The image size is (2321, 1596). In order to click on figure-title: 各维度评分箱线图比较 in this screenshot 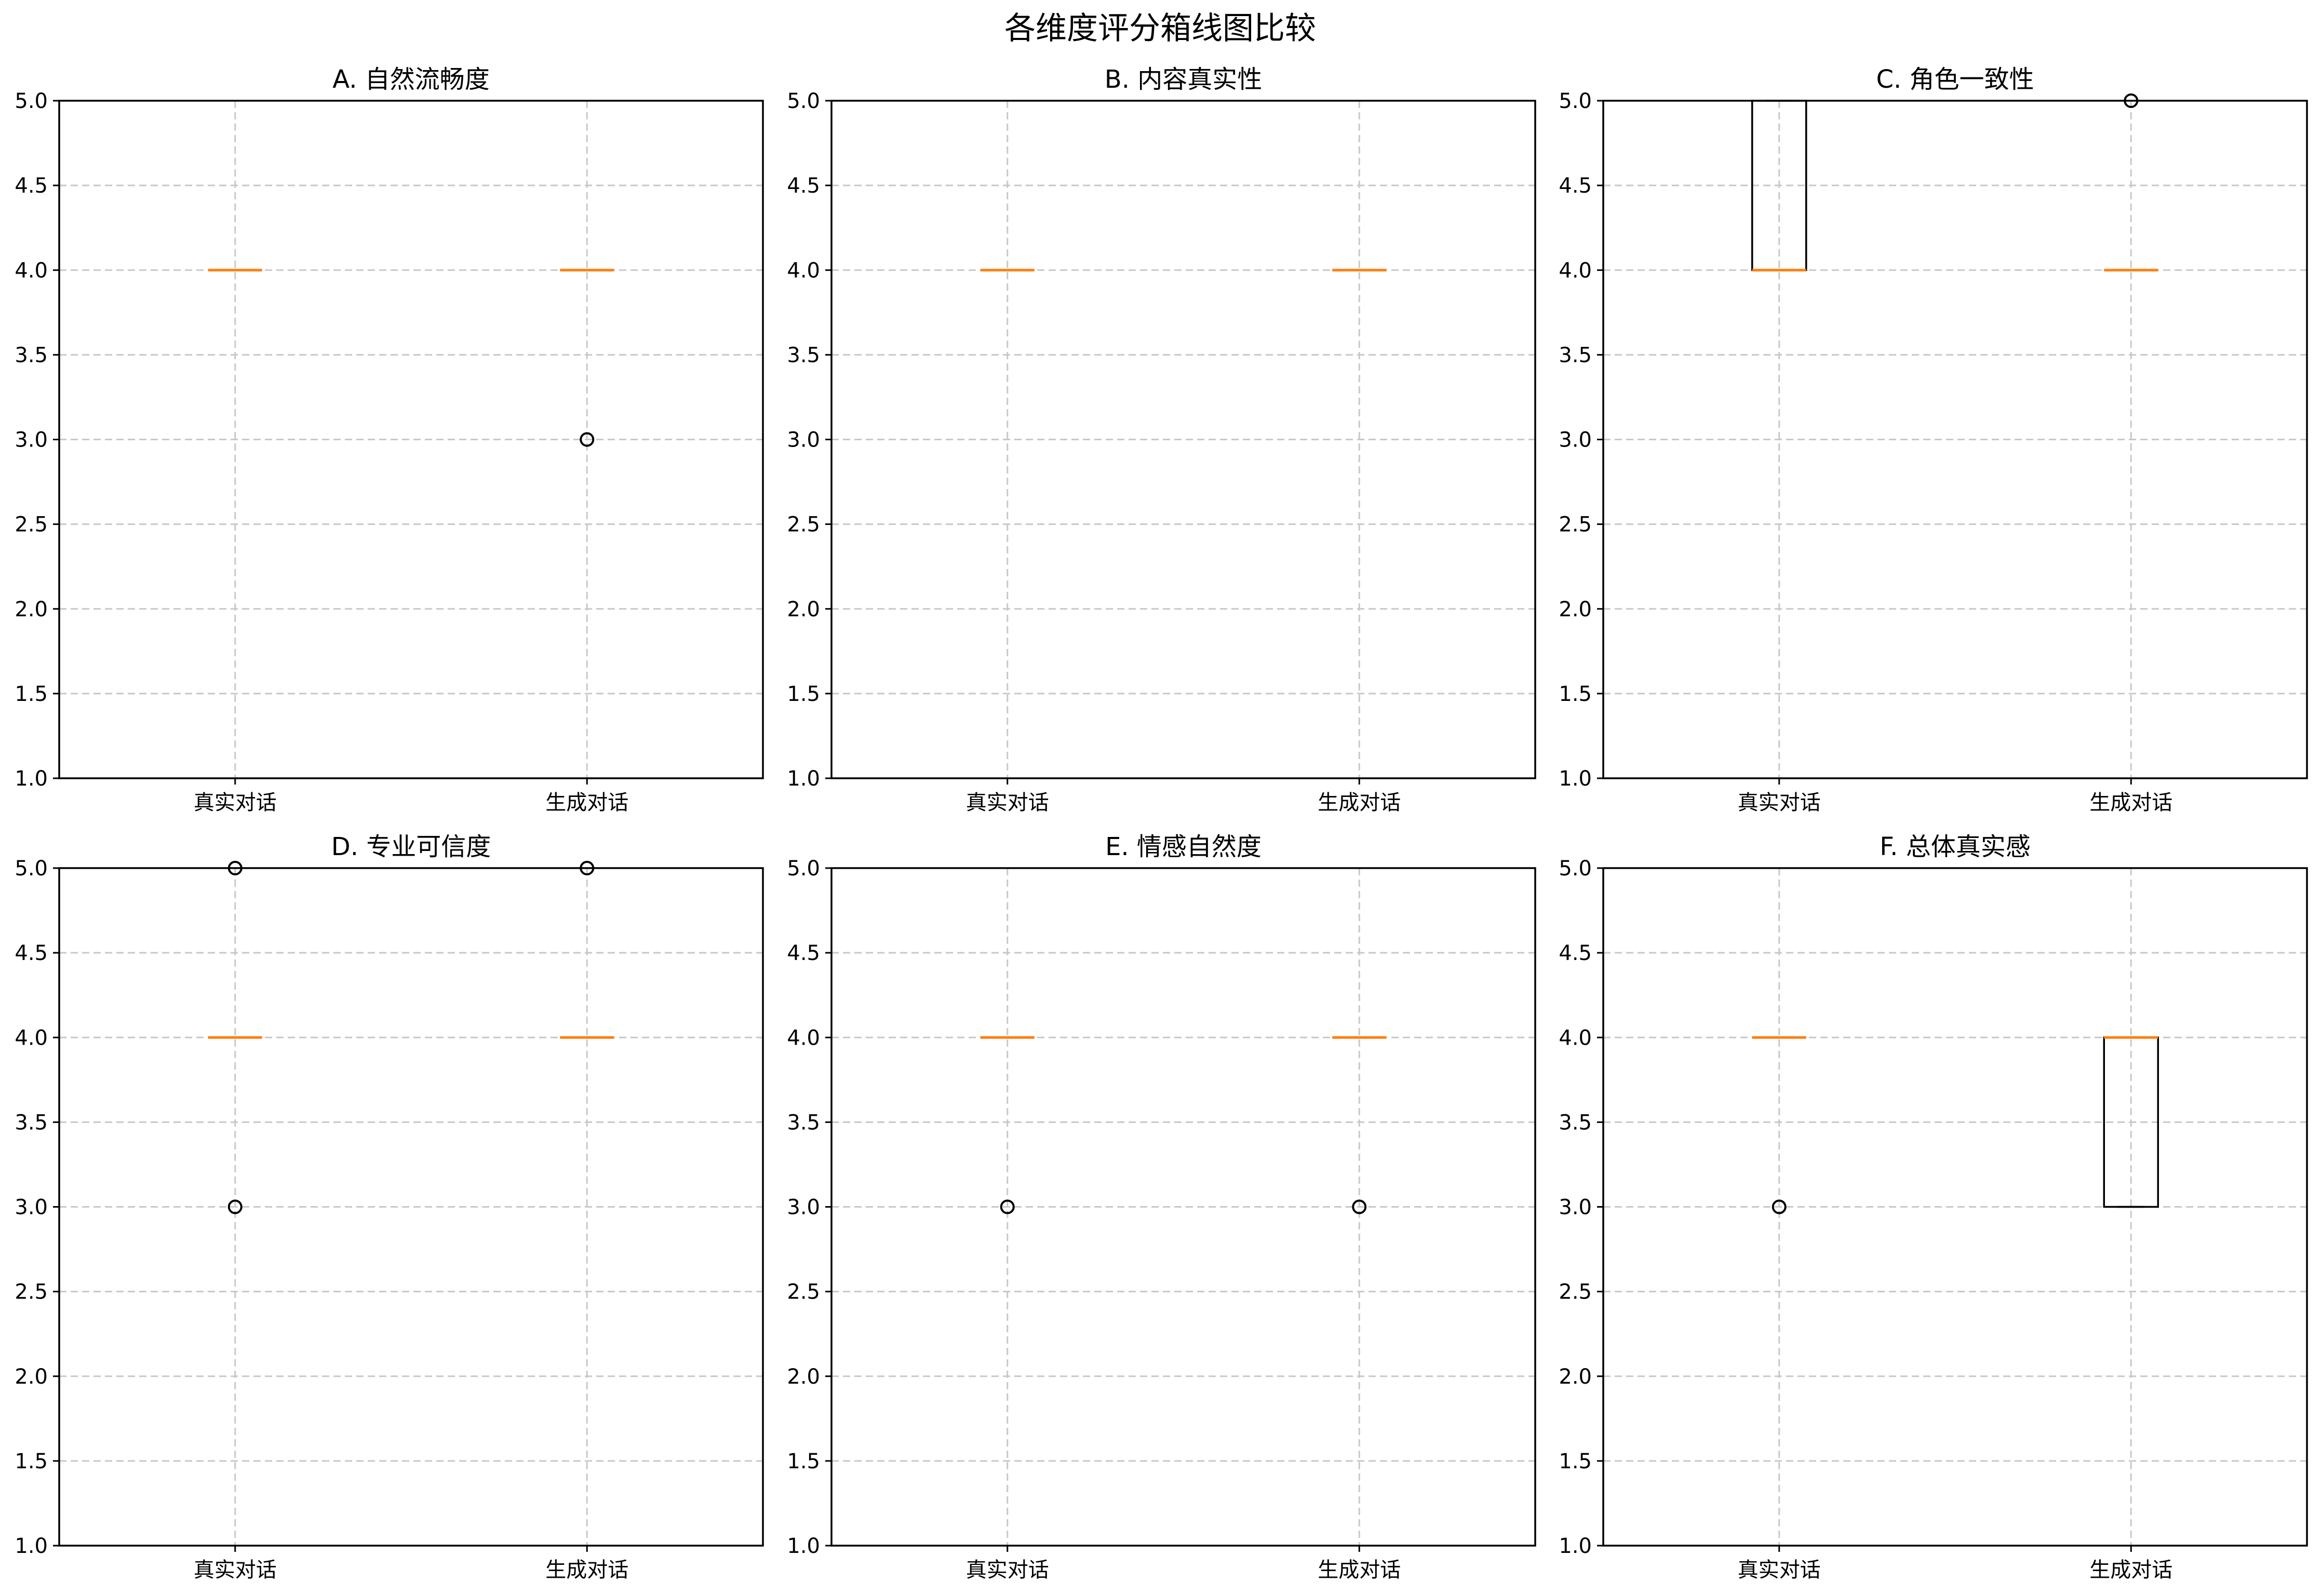, I will do `click(1160, 28)`.